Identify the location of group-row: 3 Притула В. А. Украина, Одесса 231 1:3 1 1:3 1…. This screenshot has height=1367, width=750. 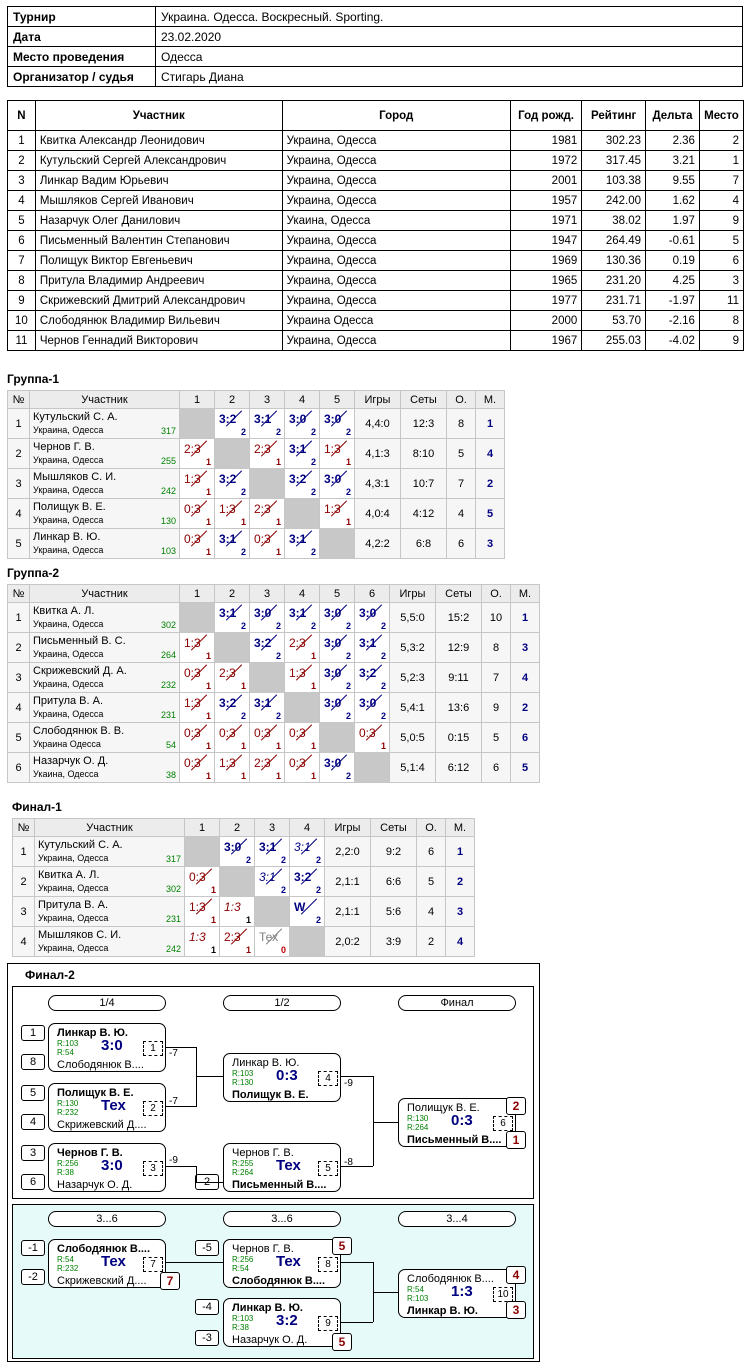
(243, 911).